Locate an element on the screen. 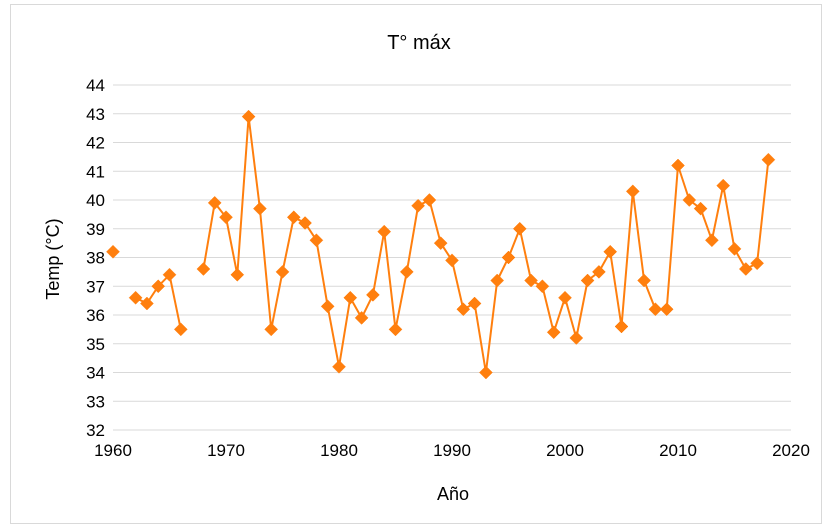 The height and width of the screenshot is (532, 828). y-tick-label: 42 is located at coordinates (95, 143).